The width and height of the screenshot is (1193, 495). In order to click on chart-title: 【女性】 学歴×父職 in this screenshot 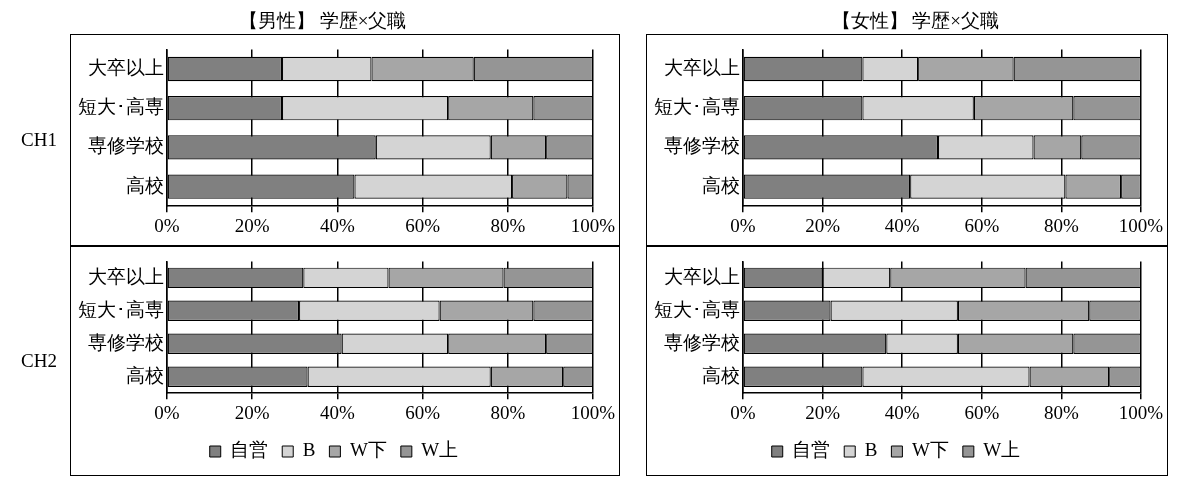, I will do `click(915, 21)`.